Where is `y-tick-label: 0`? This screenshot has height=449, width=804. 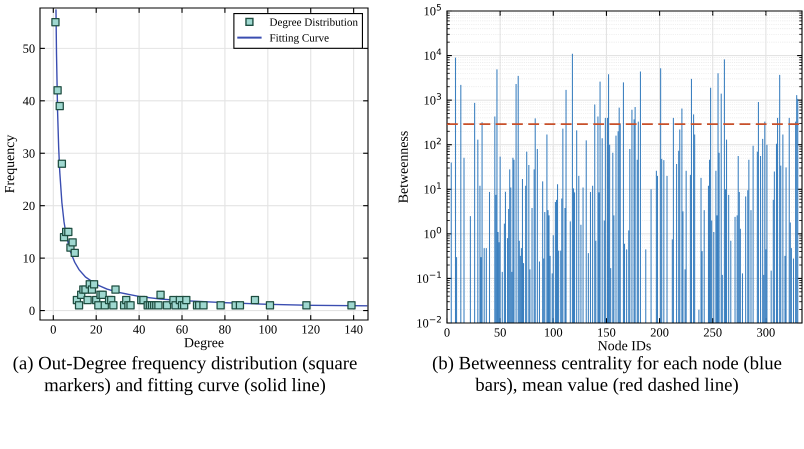 y-tick-label: 0 is located at coordinates (32, 311).